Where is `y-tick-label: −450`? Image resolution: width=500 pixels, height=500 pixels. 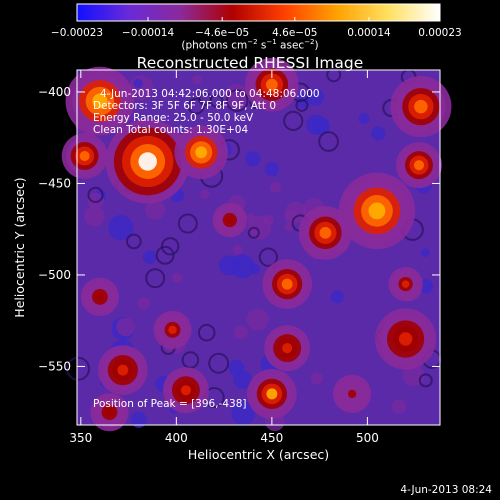 y-tick-label: −450 is located at coordinates (54, 183).